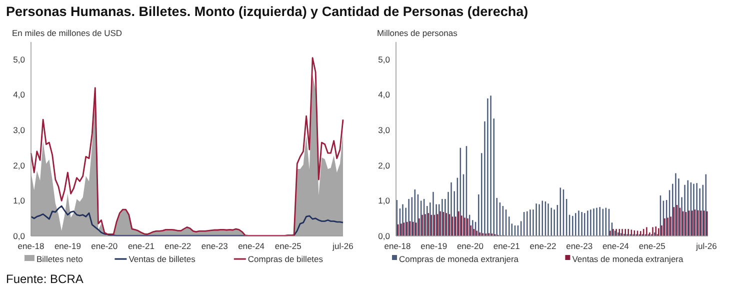 The height and width of the screenshot is (288, 730). What do you see at coordinates (628, 259) in the screenshot?
I see `legend-label: Ventas de moneda extranjera` at bounding box center [628, 259].